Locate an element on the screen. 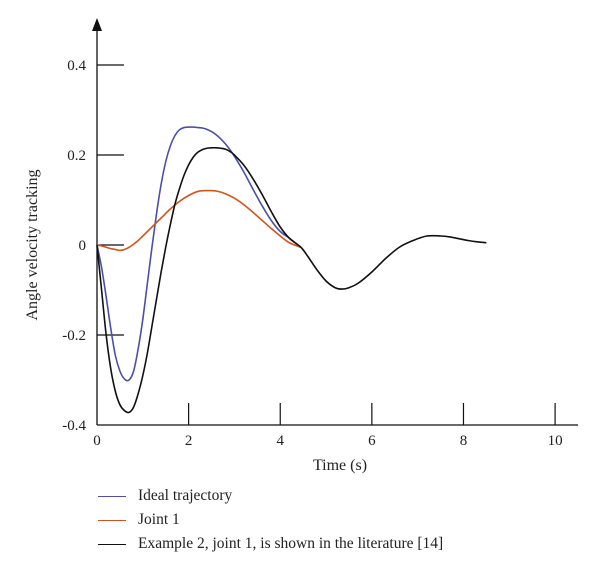  legend-item-ideal-trajectory: Ideal trajectory is located at coordinates (270, 496).